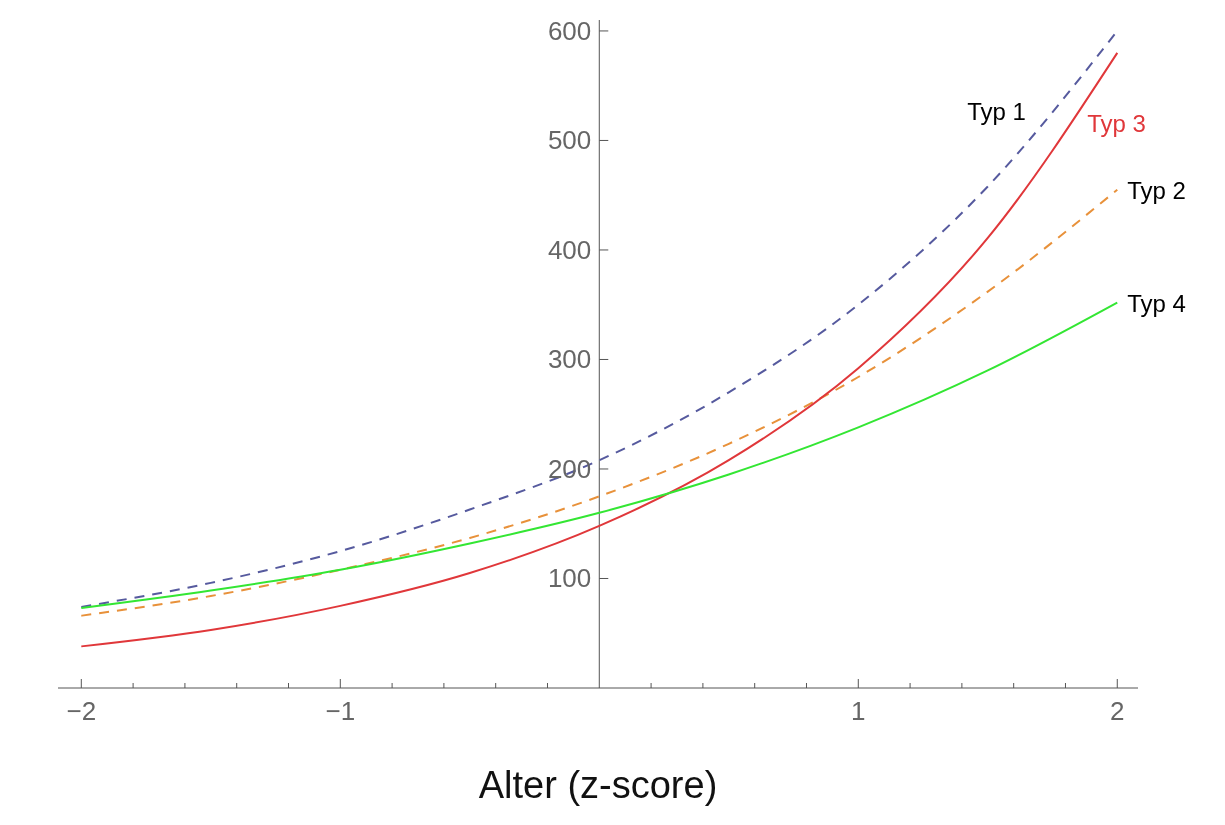 This screenshot has height=825, width=1225. I want to click on y-tick-label: 100, so click(569, 578).